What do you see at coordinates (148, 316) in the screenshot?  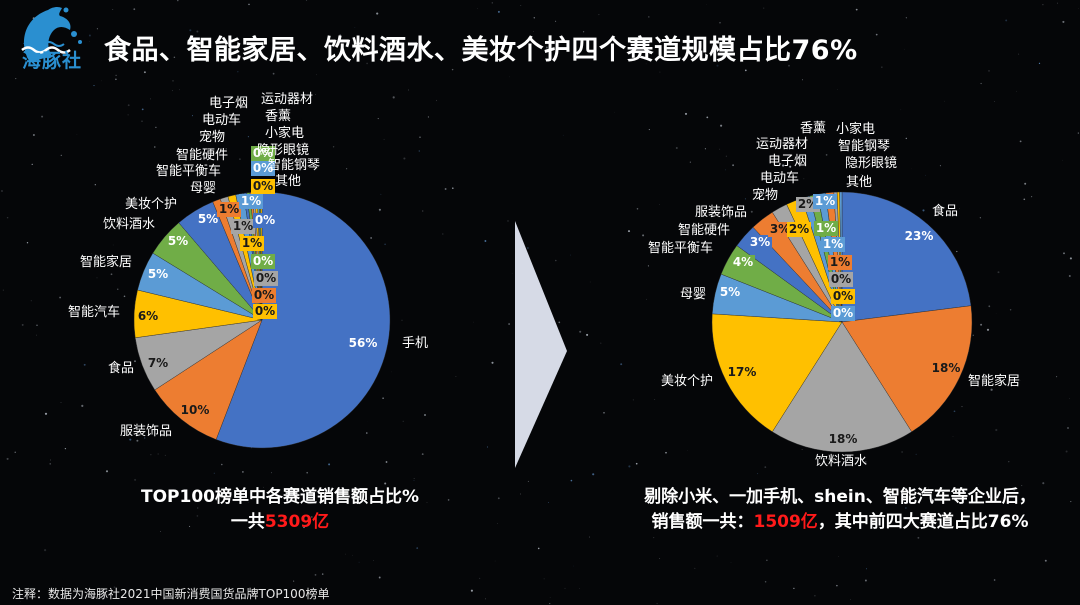 I see `data-label: 6%` at bounding box center [148, 316].